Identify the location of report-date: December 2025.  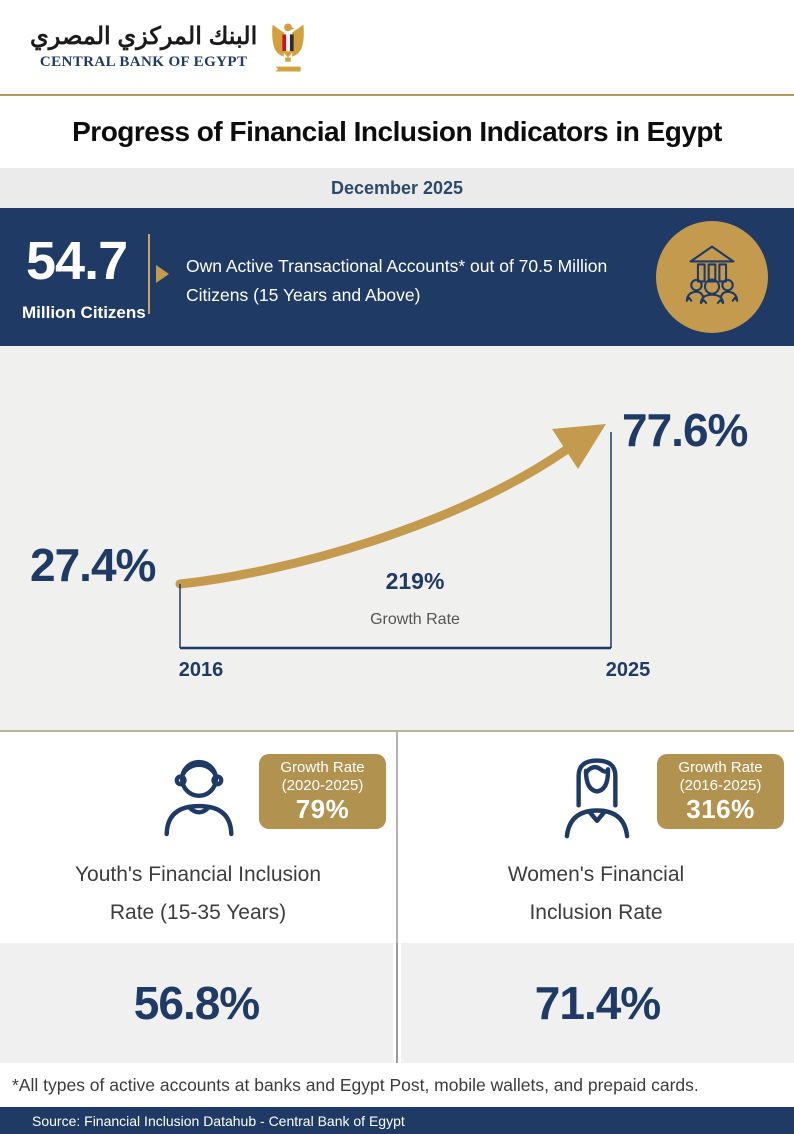
(397, 188).